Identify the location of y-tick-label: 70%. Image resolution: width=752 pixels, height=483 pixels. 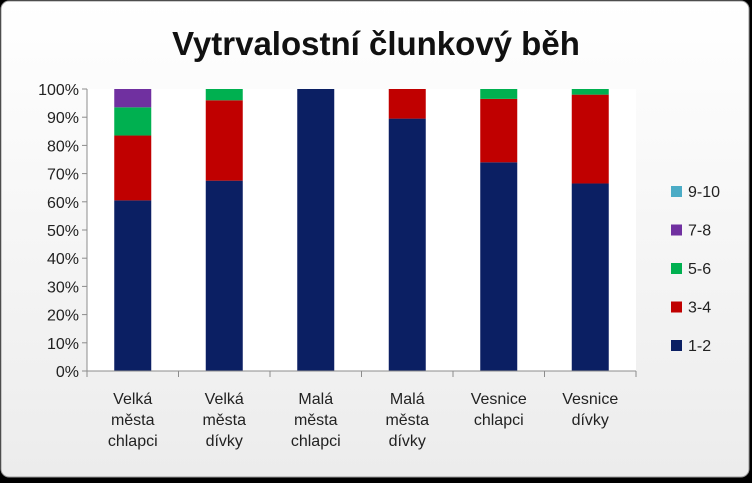
(63, 175).